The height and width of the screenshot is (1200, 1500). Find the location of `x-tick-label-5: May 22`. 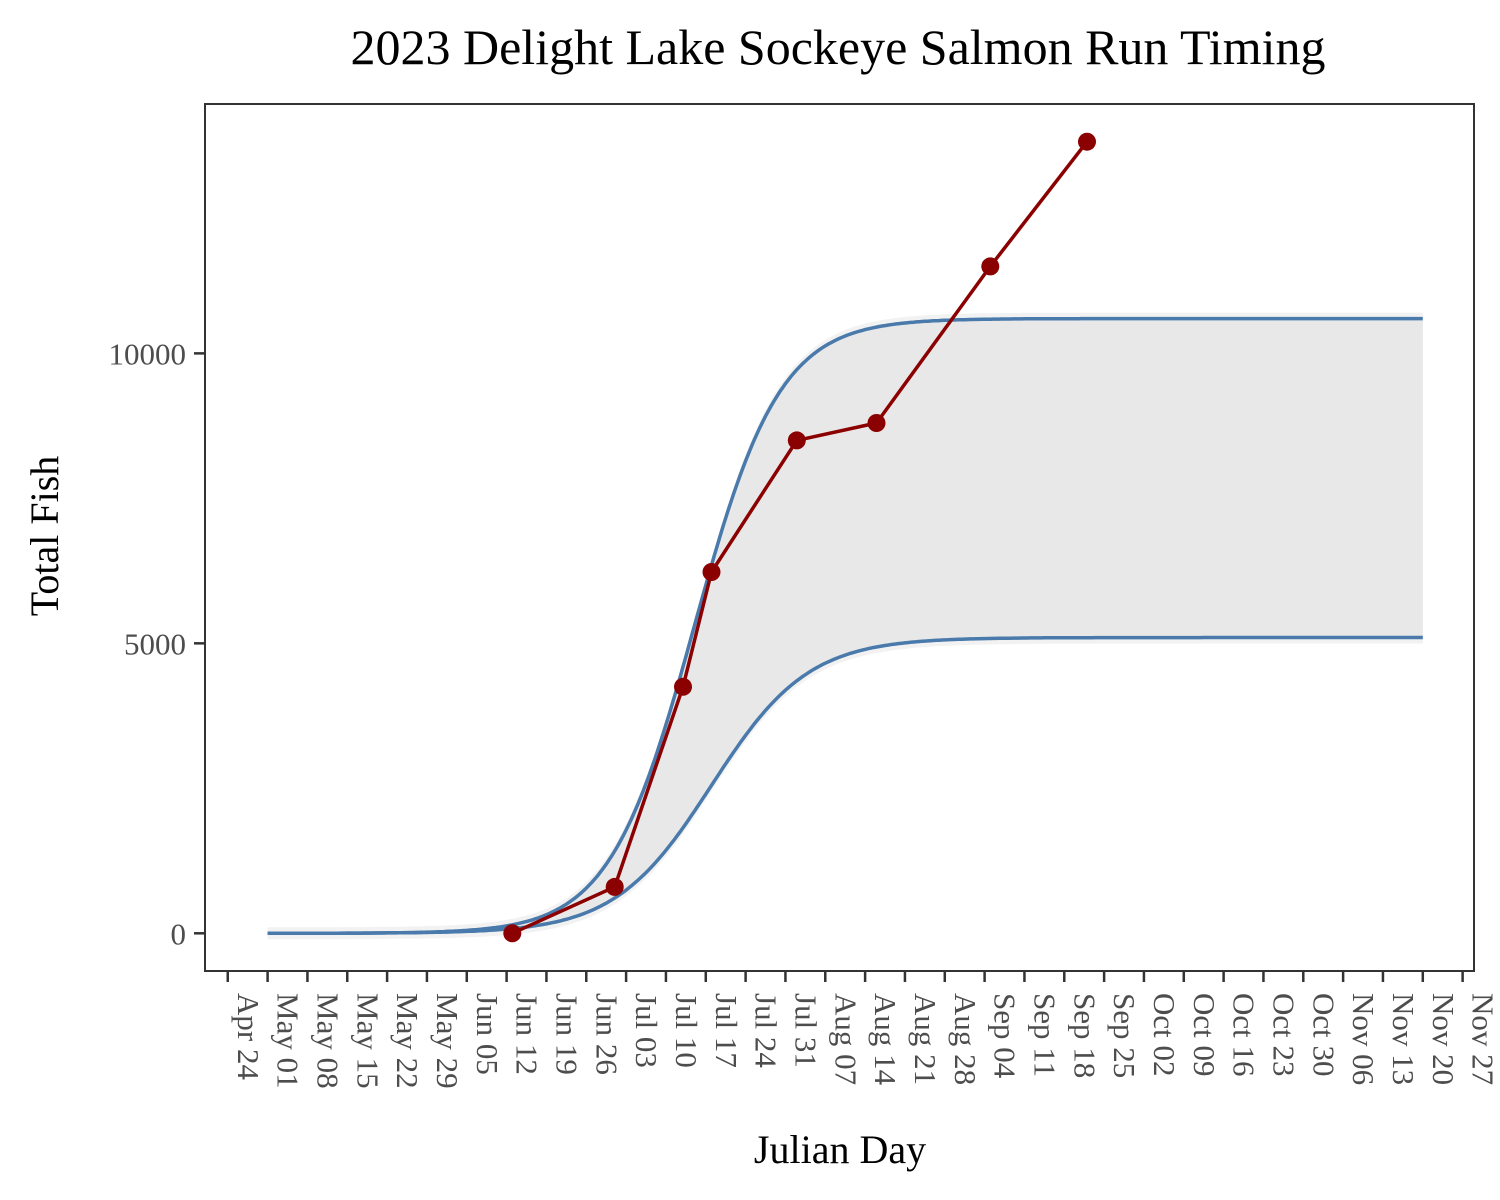

x-tick-label-5: May 22 is located at coordinates (407, 1041).